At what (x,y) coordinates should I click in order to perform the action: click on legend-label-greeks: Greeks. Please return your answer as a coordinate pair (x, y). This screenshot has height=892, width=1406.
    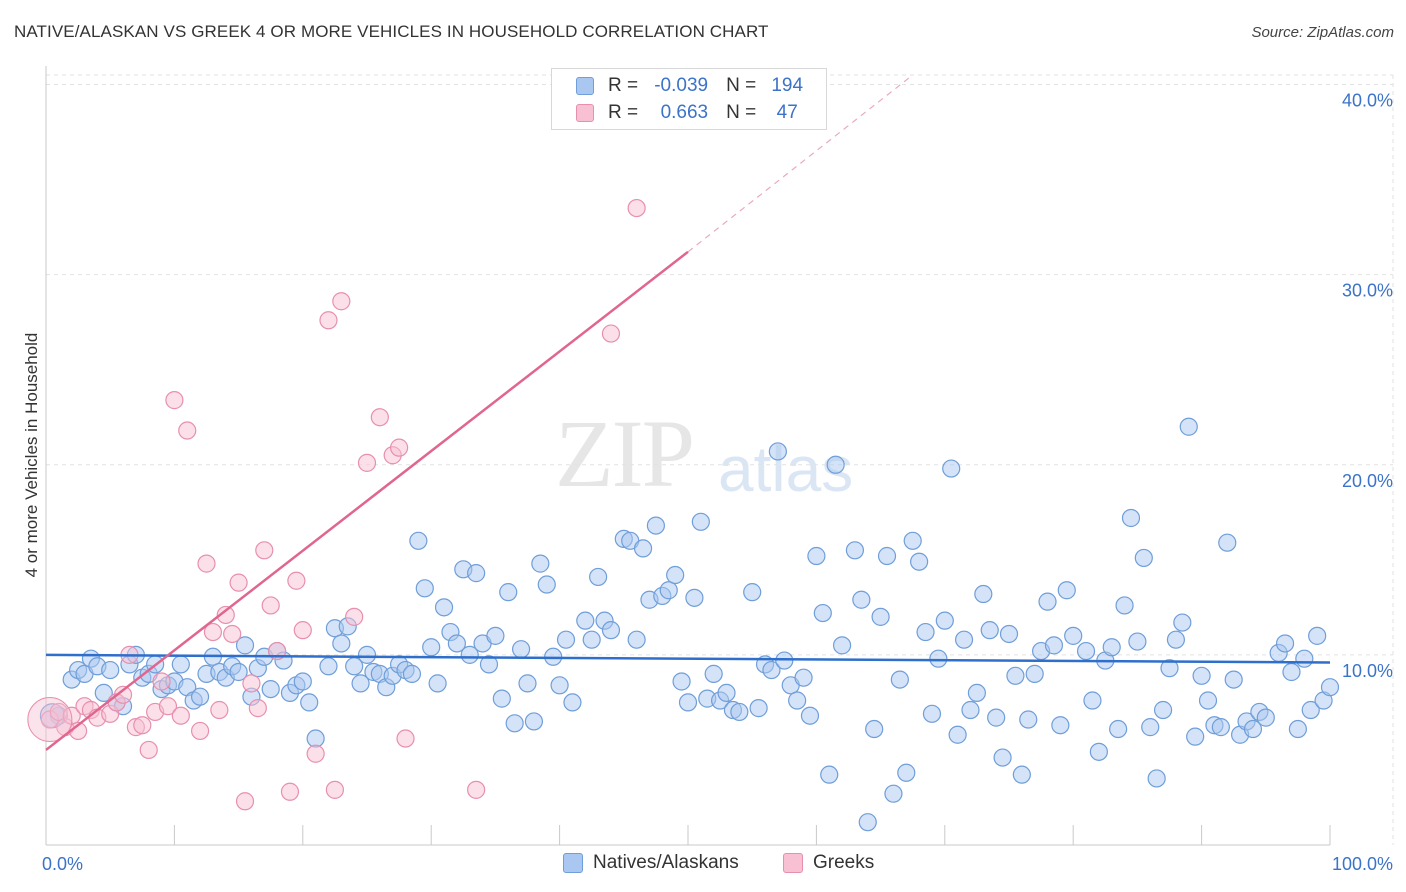
    Looking at the image, I should click on (844, 862).